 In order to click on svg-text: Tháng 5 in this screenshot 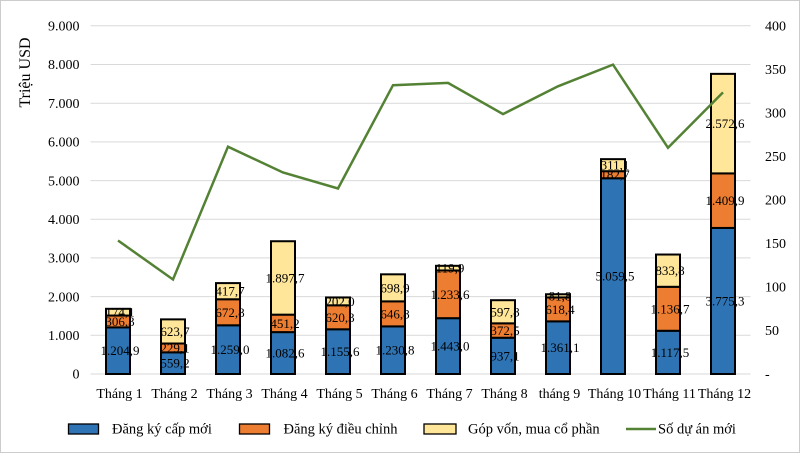, I will do `click(339, 394)`.